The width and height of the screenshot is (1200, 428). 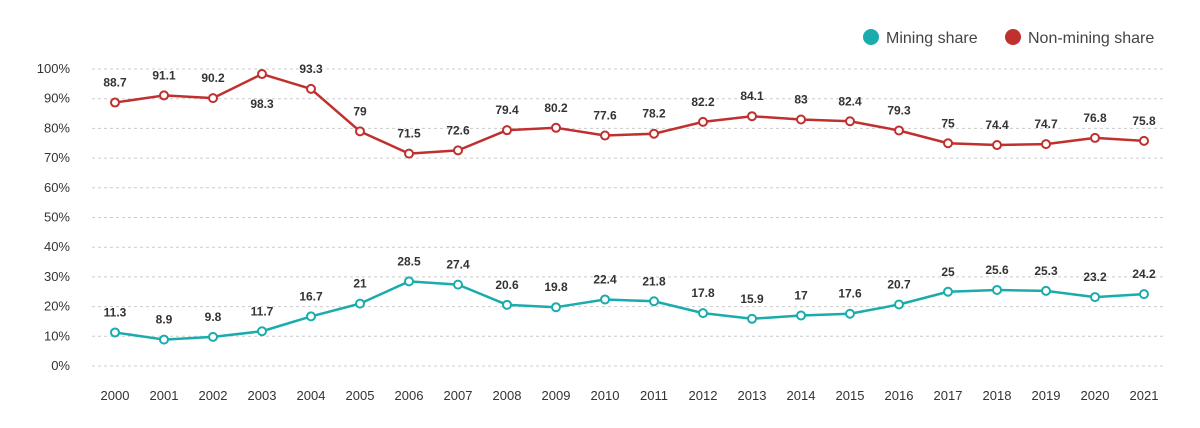 I want to click on legend-item: Mining share, so click(x=920, y=38).